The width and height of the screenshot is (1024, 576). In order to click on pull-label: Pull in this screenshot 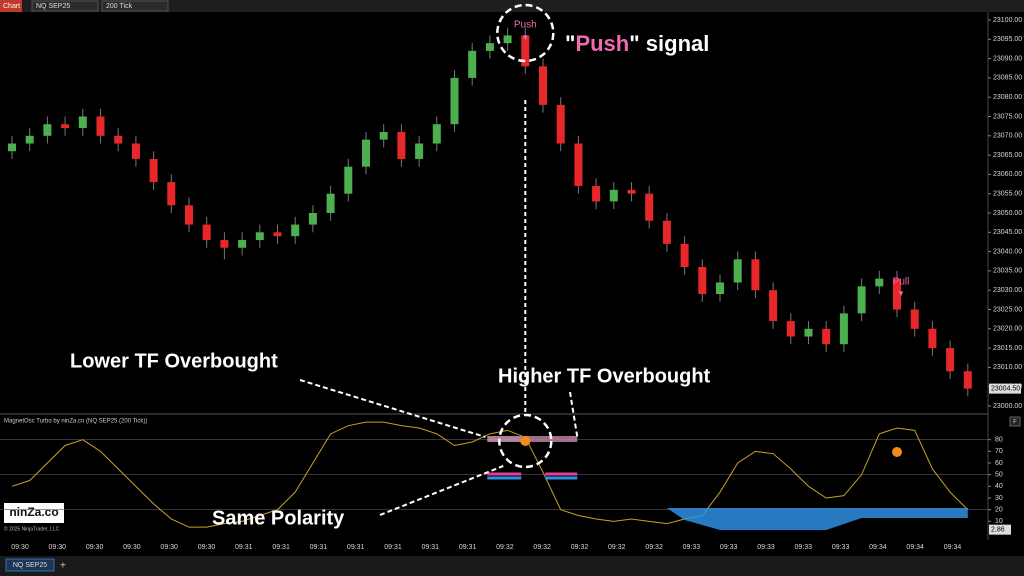, I will do `click(901, 282)`.